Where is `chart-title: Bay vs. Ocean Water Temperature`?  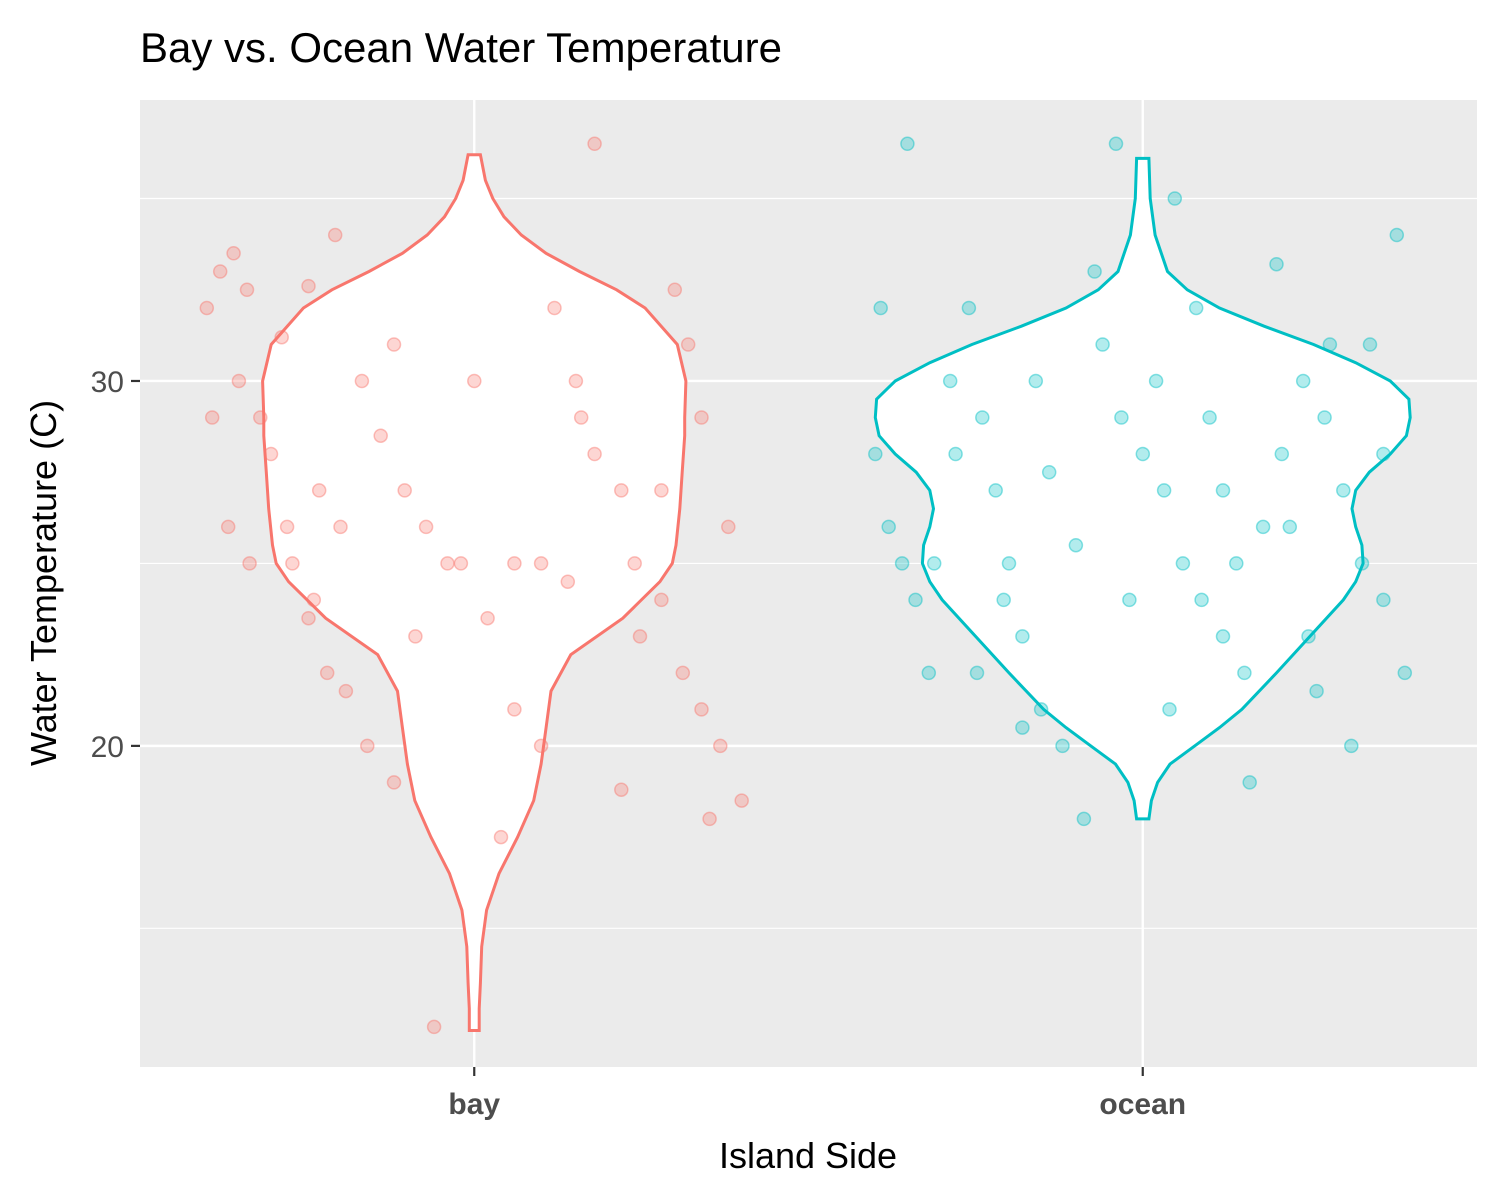 chart-title: Bay vs. Ocean Water Temperature is located at coordinates (461, 47).